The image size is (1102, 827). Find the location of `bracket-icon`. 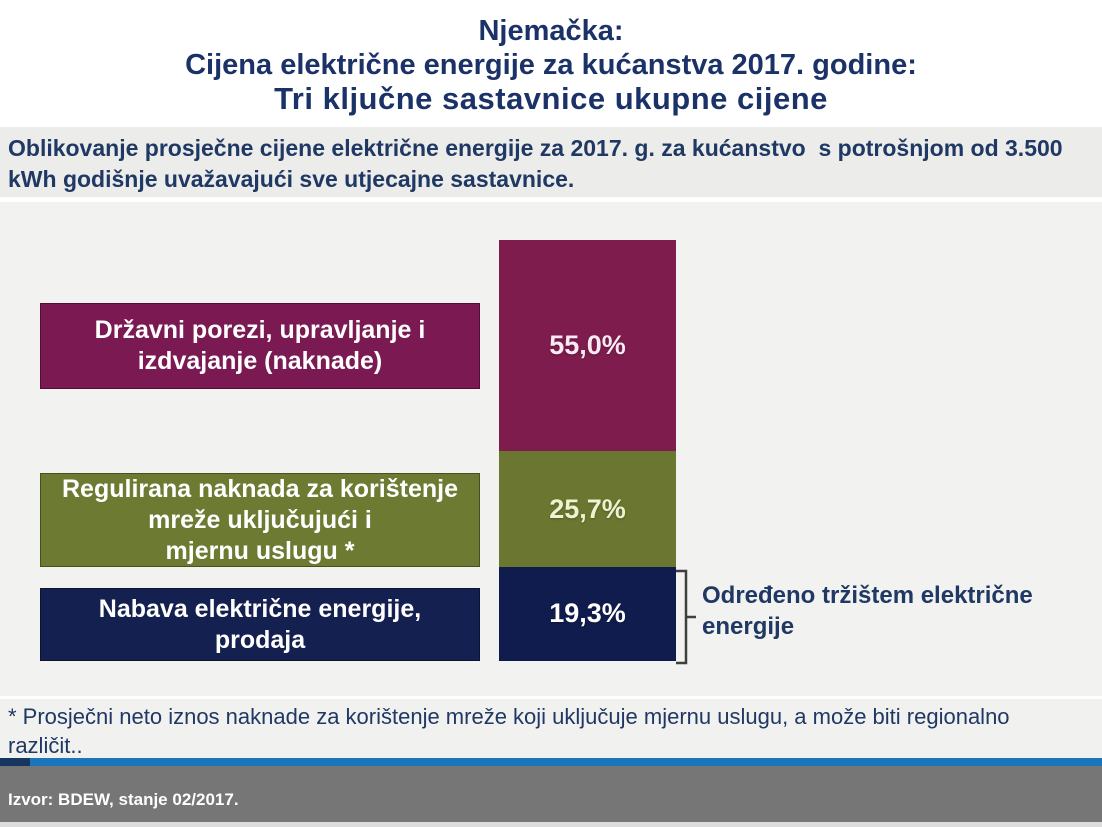

bracket-icon is located at coordinates (686, 617).